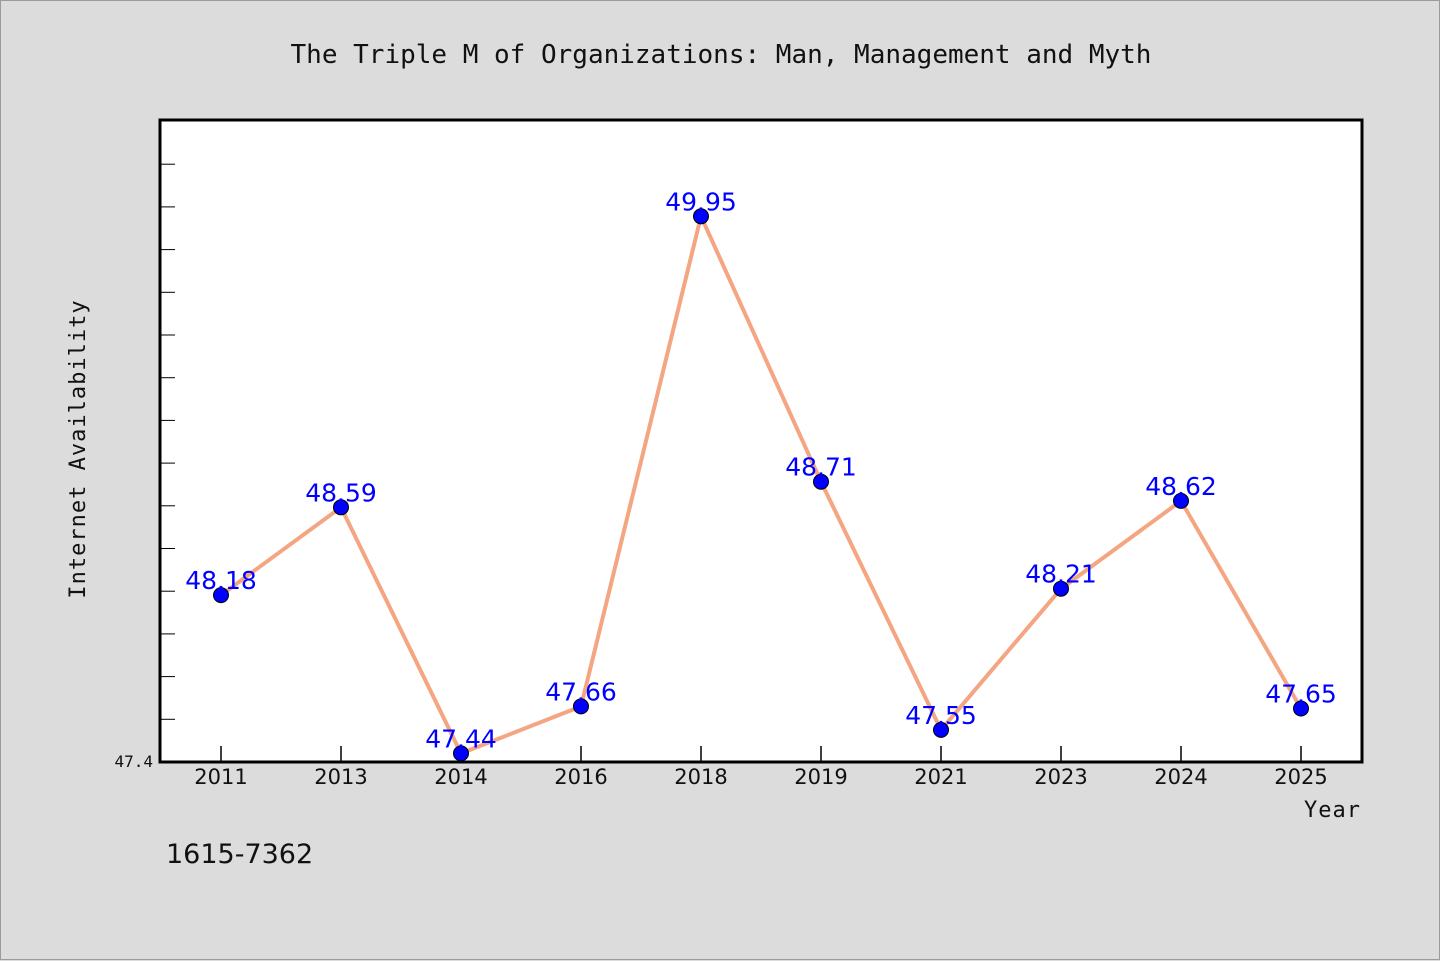 This screenshot has height=961, width=1440. Describe the element at coordinates (700, 777) in the screenshot. I see `x-tick-label: 2018` at that location.